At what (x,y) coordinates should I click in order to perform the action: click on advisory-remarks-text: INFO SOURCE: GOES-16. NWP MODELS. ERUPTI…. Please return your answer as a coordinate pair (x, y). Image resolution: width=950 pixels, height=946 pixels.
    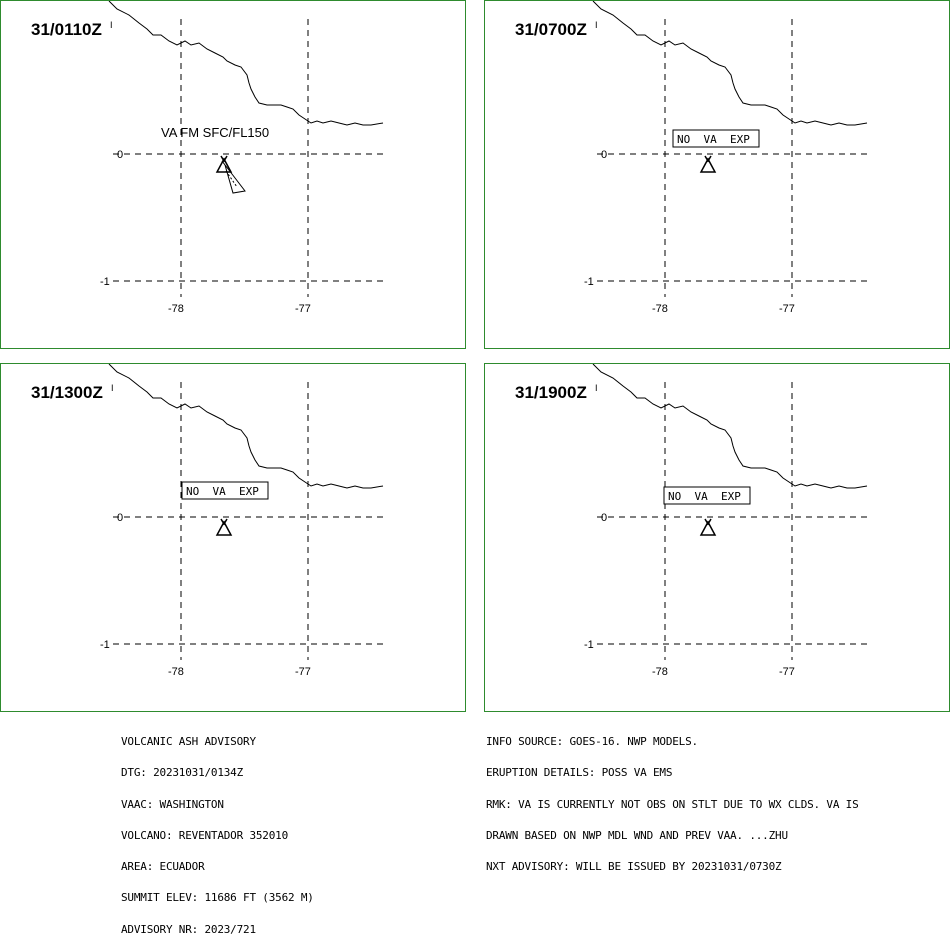
    Looking at the image, I should click on (672, 799).